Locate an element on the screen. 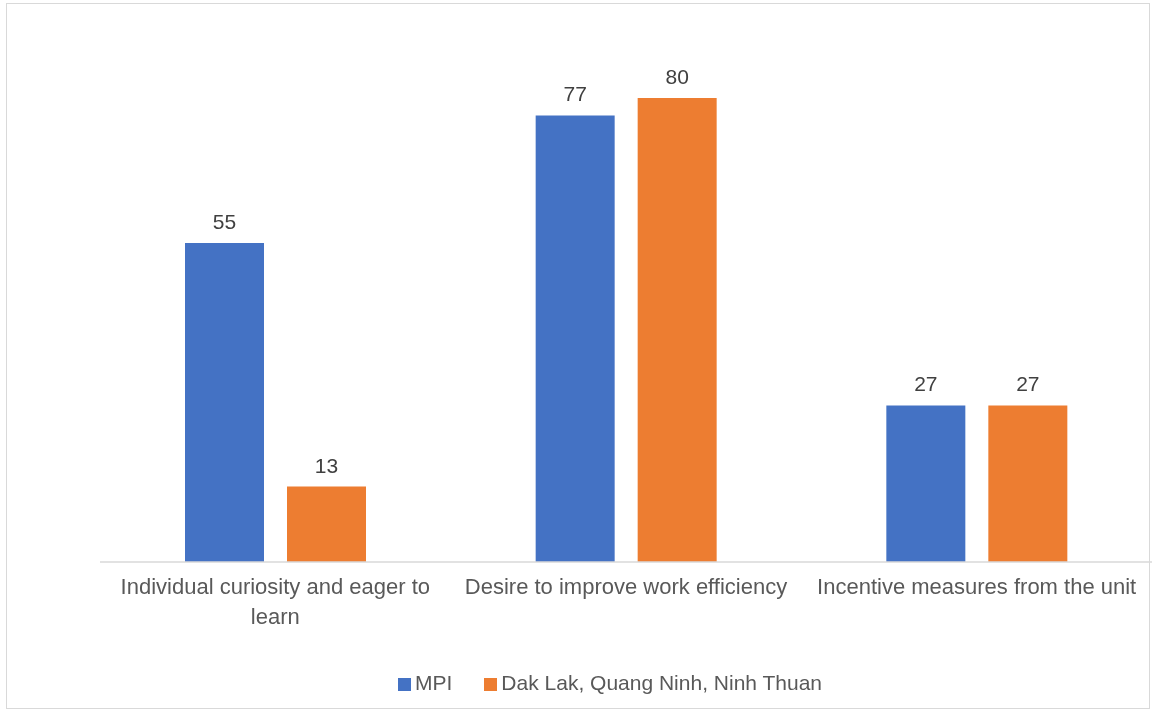  x-tick-label: Incentive measures from the unit is located at coordinates (977, 586).